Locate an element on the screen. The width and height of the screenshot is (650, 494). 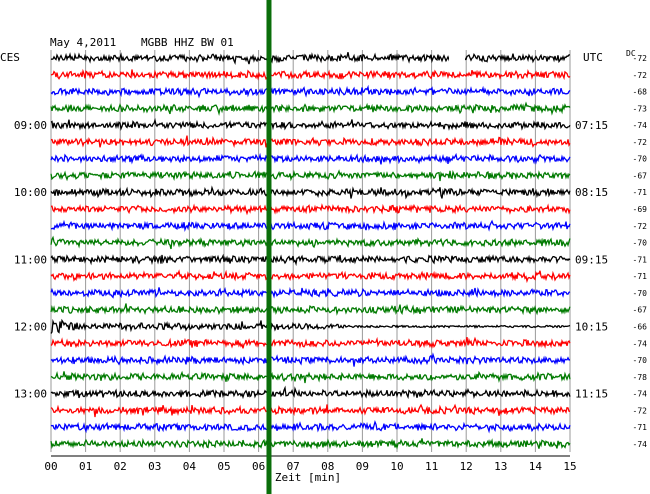
x-tick-label-00: 00 is located at coordinates (50, 466).